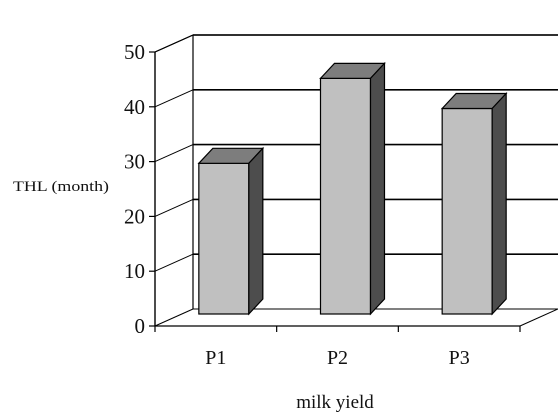  Describe the element at coordinates (134, 216) in the screenshot. I see `y-tick-label: 20` at that location.